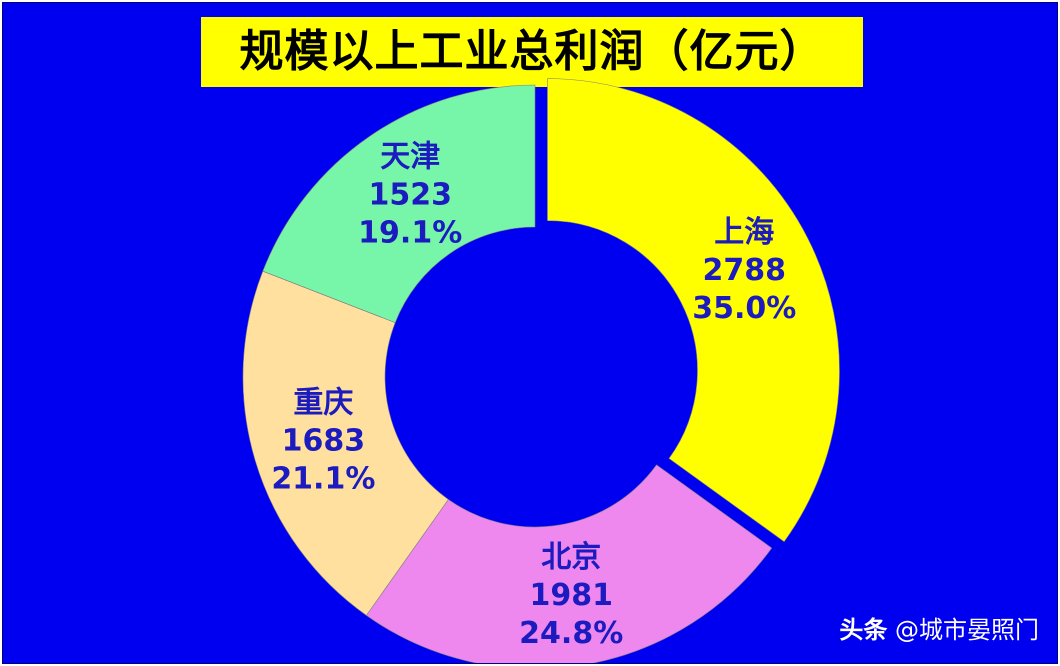  What do you see at coordinates (863, 630) in the screenshot?
I see `watermark-prefix: 头条` at bounding box center [863, 630].